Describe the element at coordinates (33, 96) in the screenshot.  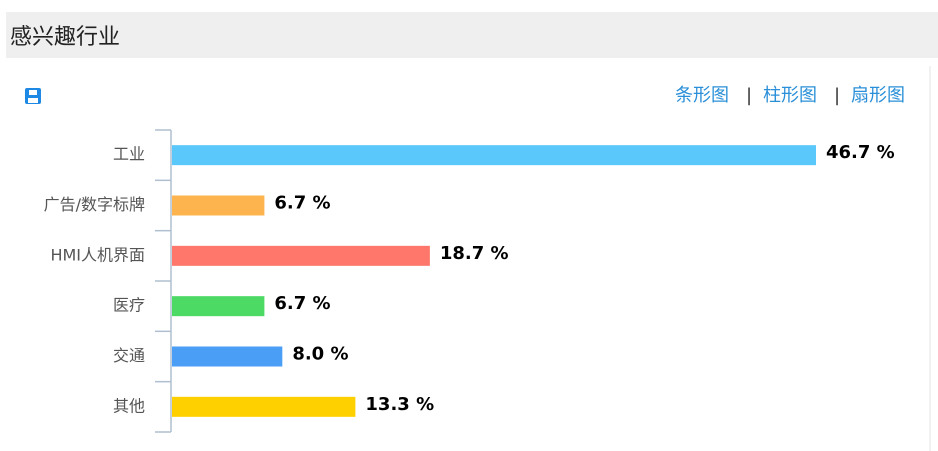
I see `save-icon` at that location.